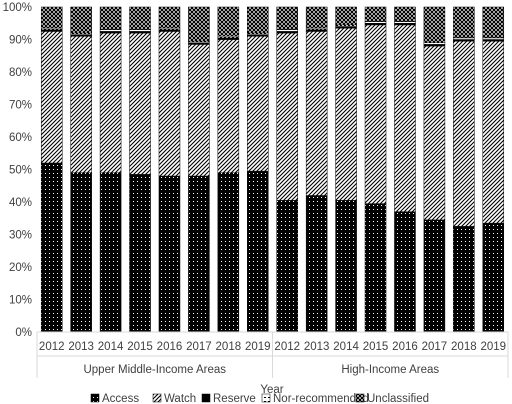 The width and height of the screenshot is (512, 404). What do you see at coordinates (120, 398) in the screenshot?
I see `legend-label: Access` at bounding box center [120, 398].